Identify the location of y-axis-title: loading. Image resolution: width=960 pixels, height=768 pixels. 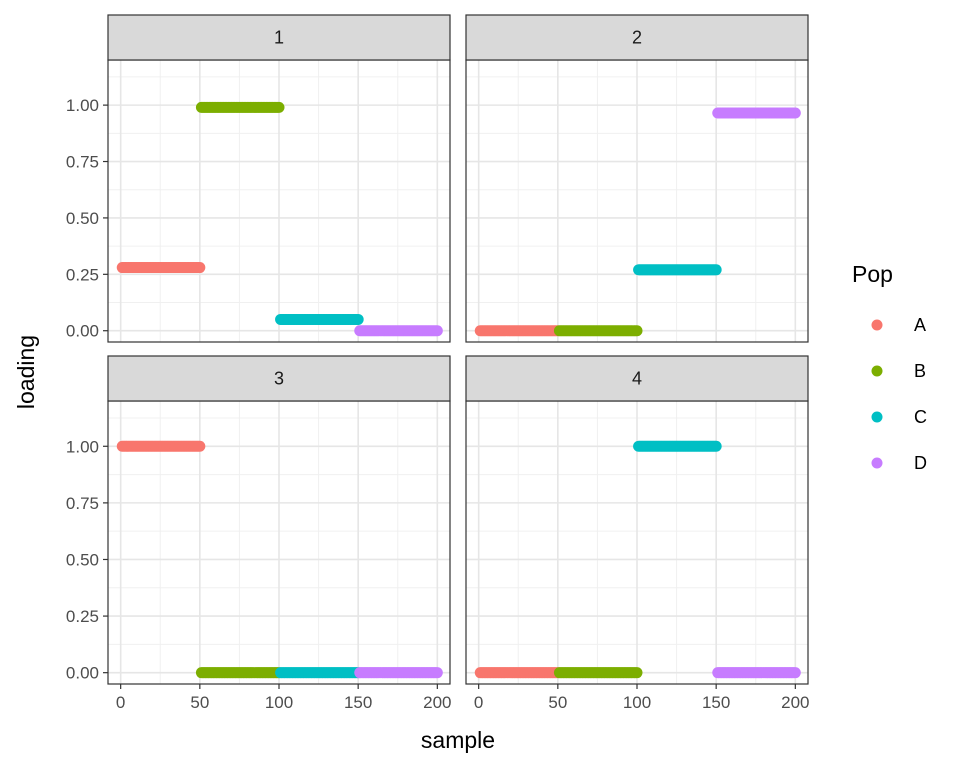
(26, 372).